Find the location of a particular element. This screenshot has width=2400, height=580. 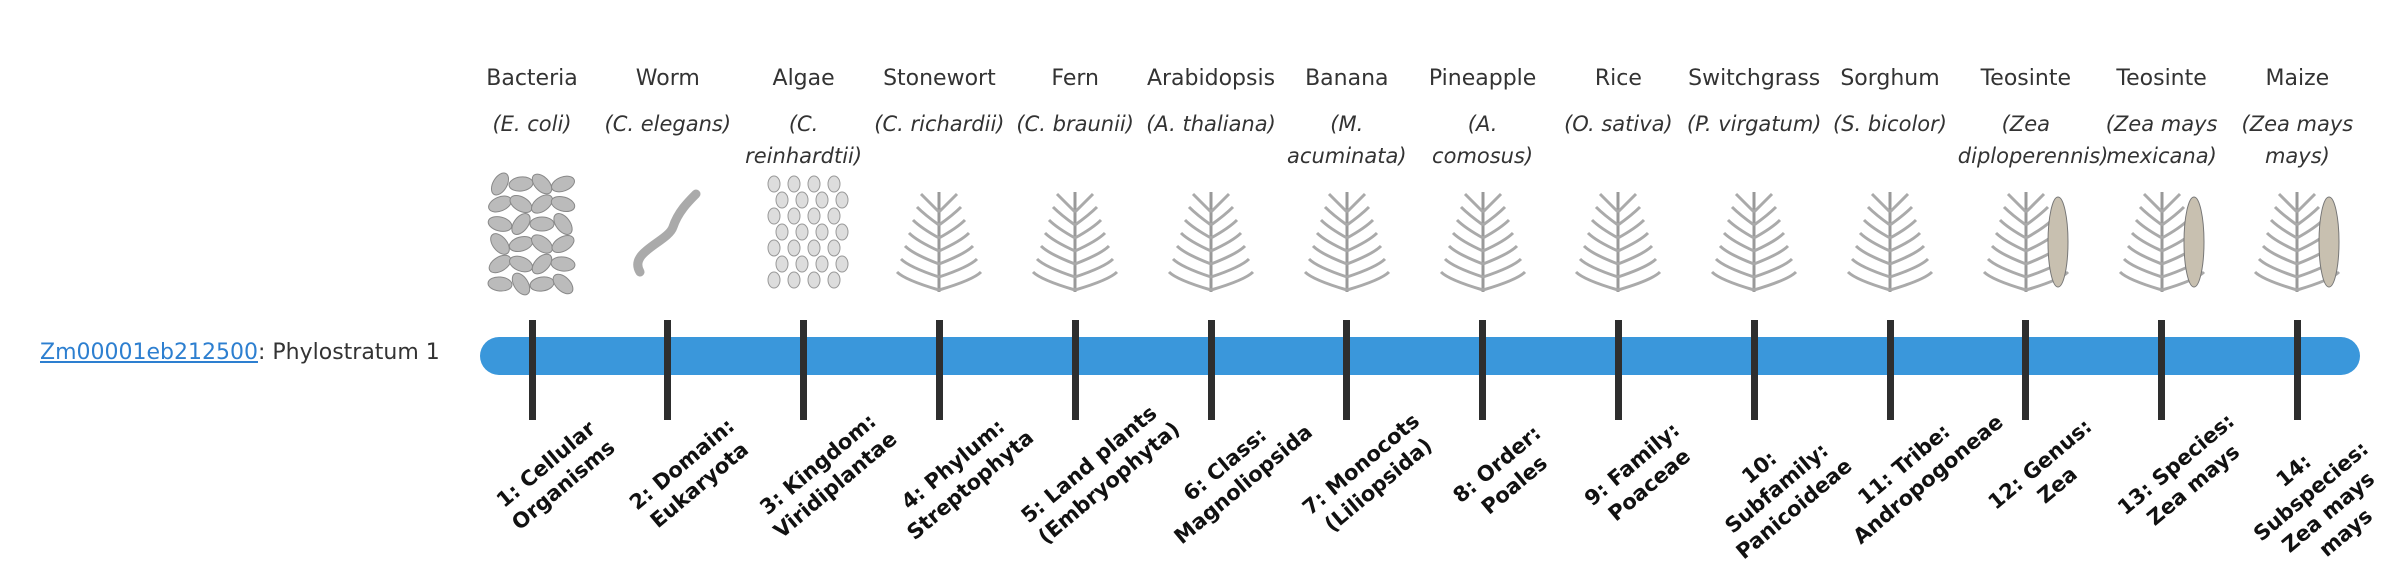

organism-name: Pineapple is located at coordinates (1482, 78).